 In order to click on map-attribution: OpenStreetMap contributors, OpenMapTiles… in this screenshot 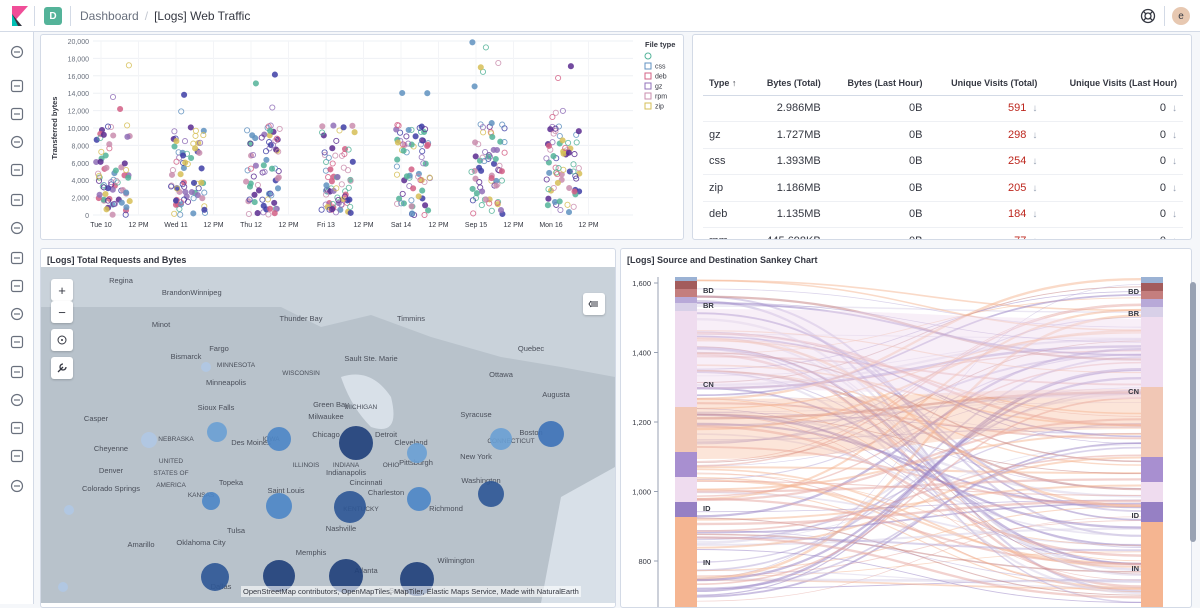, I will do `click(411, 591)`.